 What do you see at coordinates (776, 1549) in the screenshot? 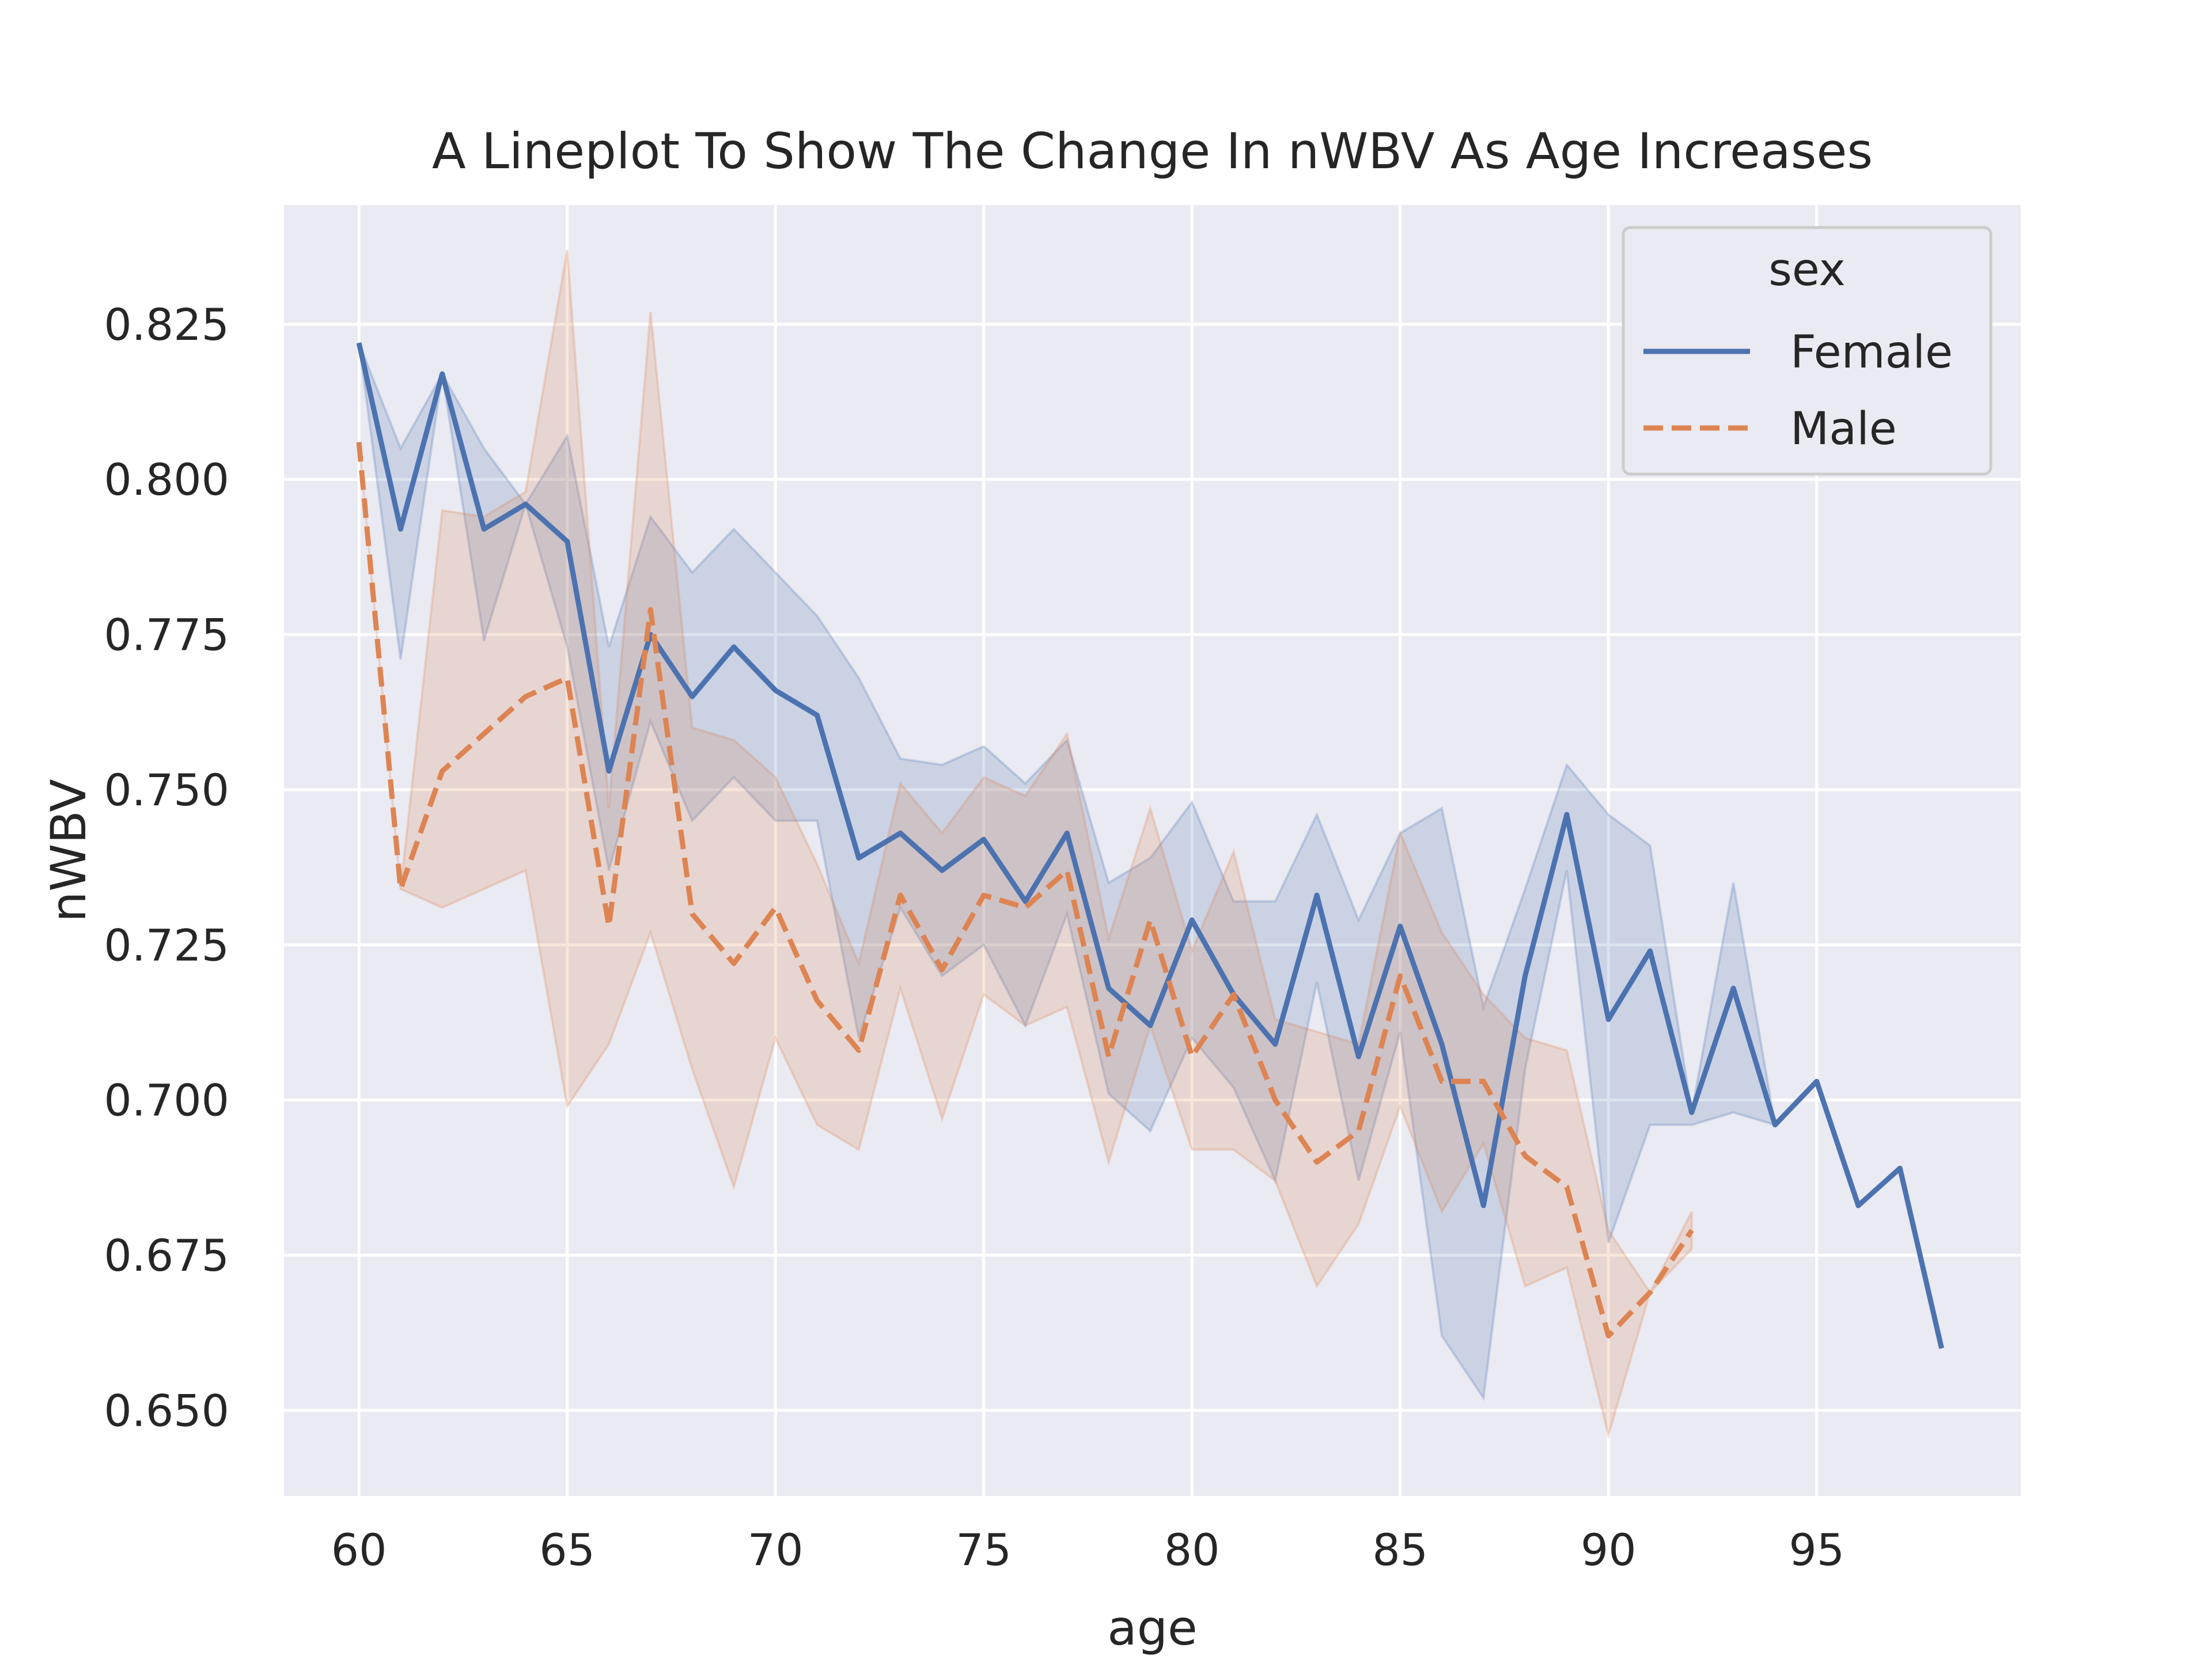
I see `x-tick-label: 70` at bounding box center [776, 1549].